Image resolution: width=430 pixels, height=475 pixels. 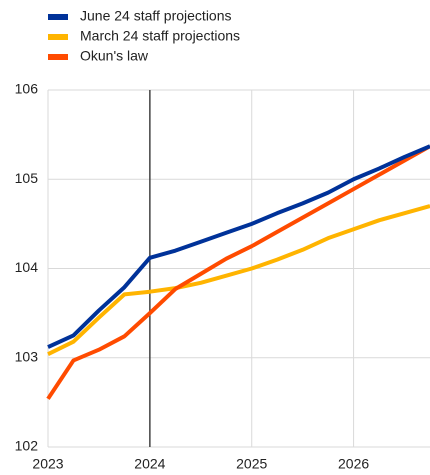 What do you see at coordinates (353, 464) in the screenshot?
I see `x-tick-label: 2026` at bounding box center [353, 464].